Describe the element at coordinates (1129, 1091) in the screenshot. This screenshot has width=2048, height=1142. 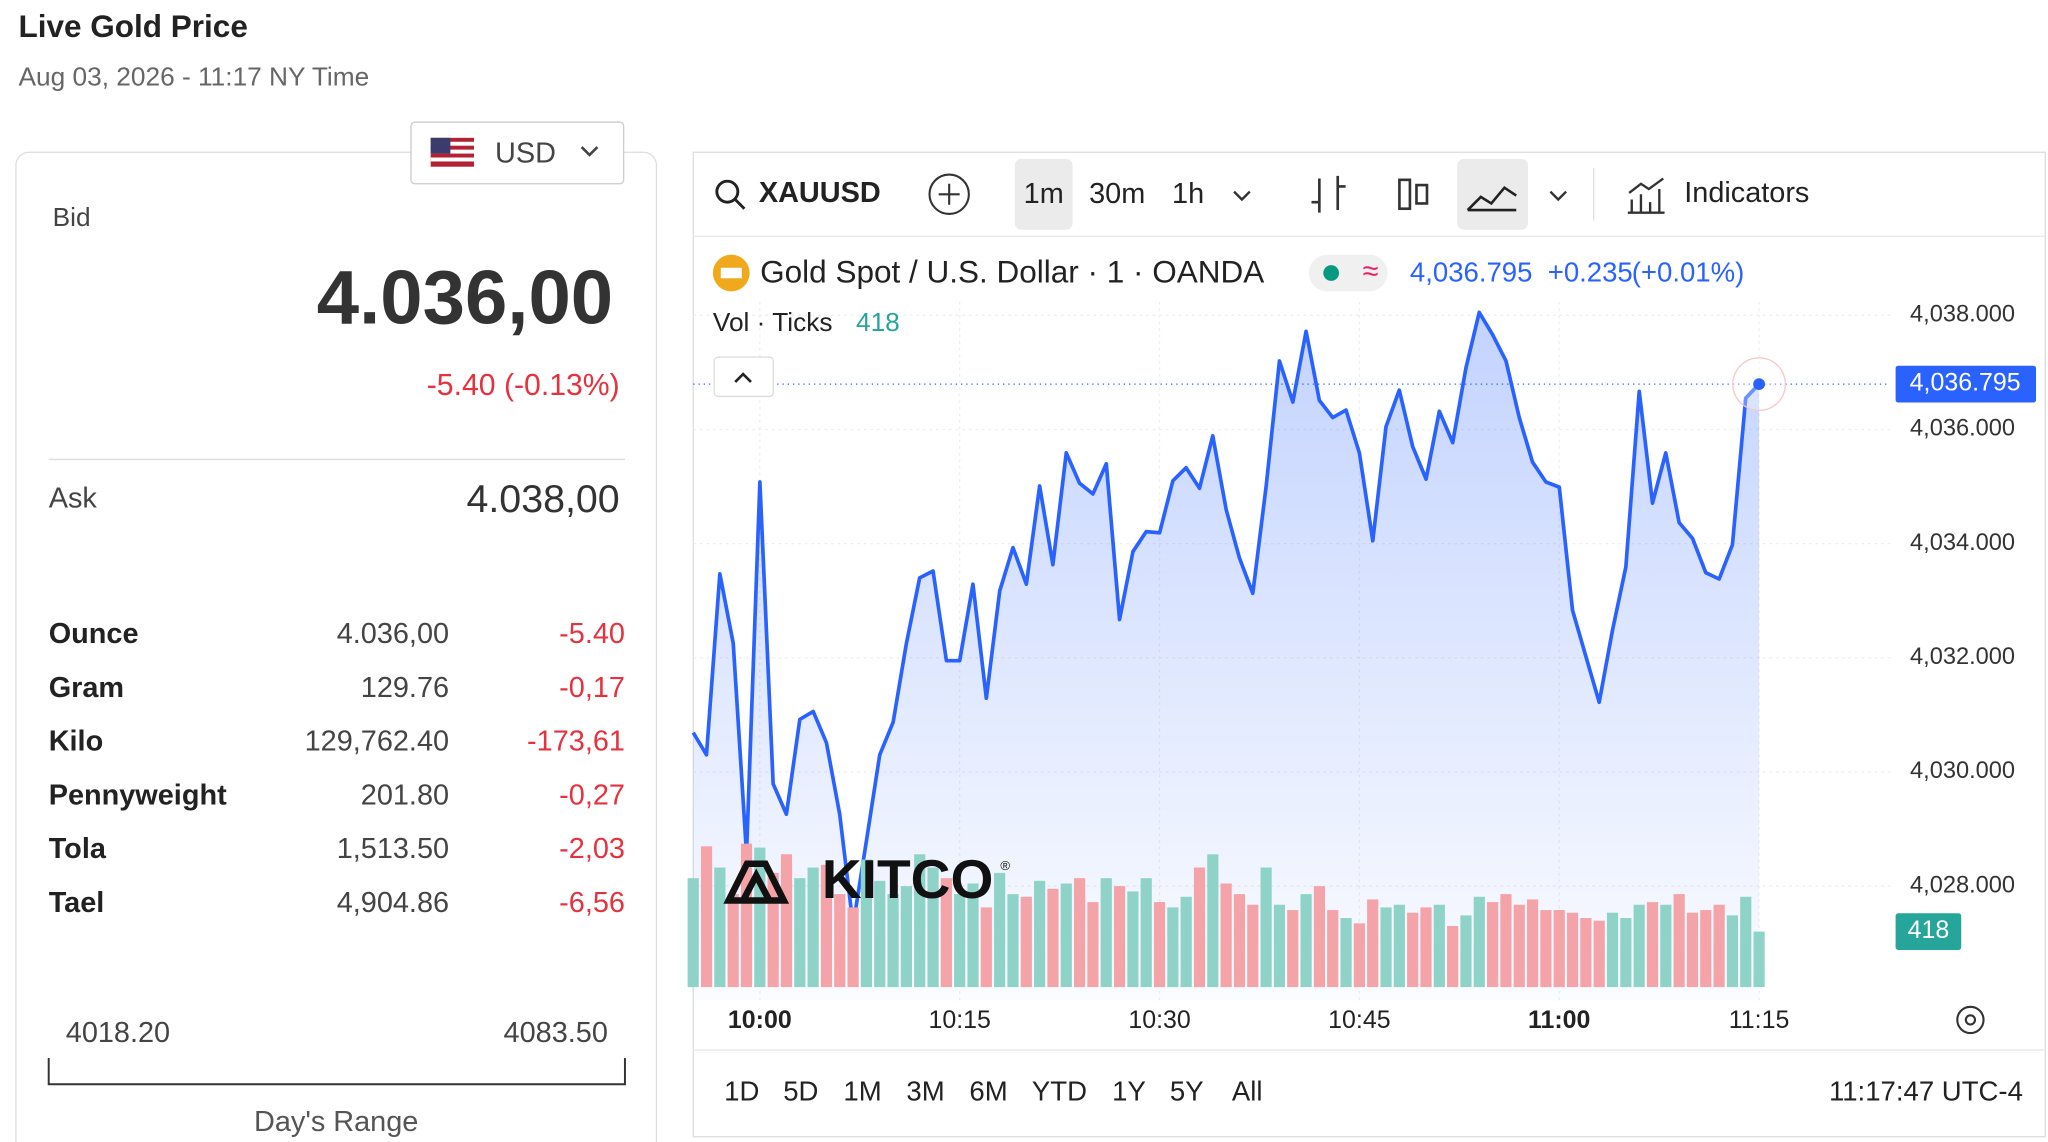
I see `range-button: 1Y` at that location.